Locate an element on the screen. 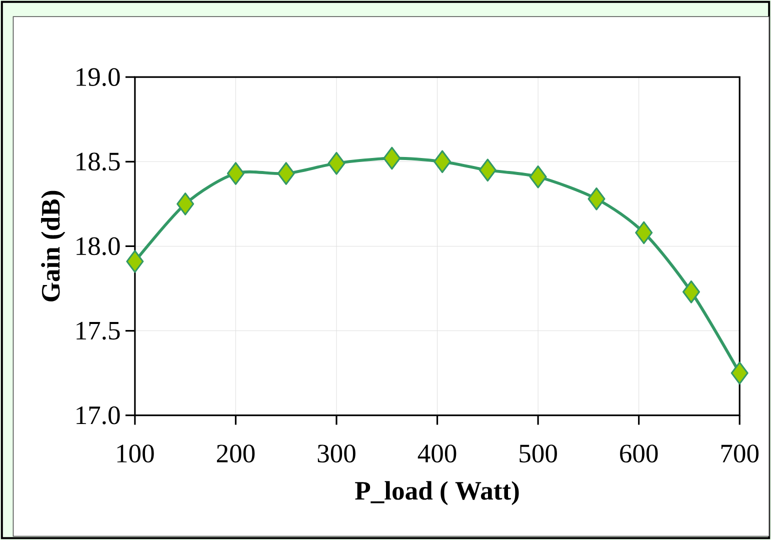 This screenshot has height=540, width=771. y-axis-title: Gain (dB) is located at coordinates (53, 246).